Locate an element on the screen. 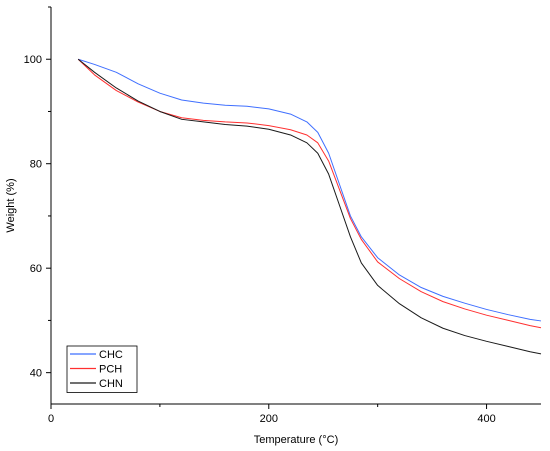 This screenshot has width=550, height=451. legend-items: CHC PCH CHN is located at coordinates (96, 369).